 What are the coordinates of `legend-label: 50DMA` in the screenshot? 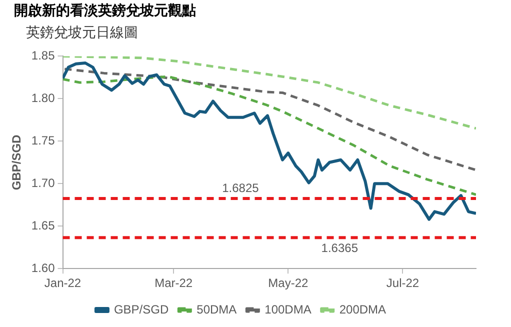 It's located at (216, 309).